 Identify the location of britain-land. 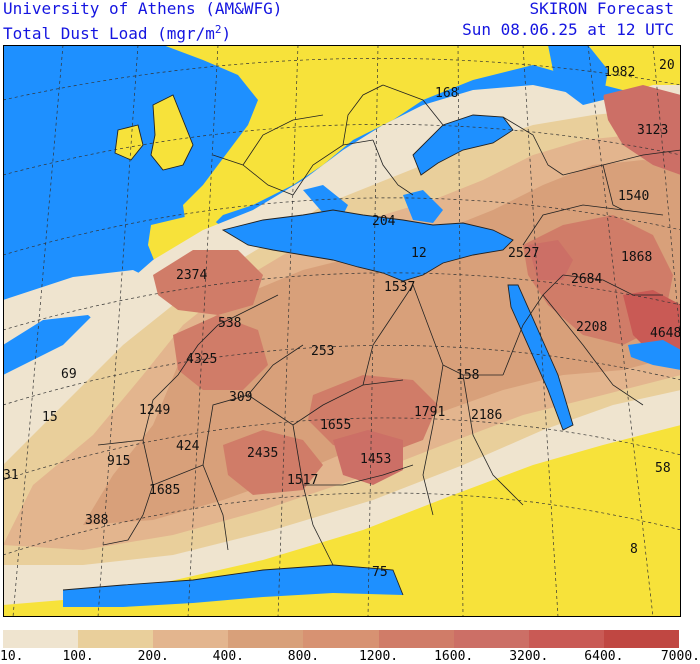
(172, 132).